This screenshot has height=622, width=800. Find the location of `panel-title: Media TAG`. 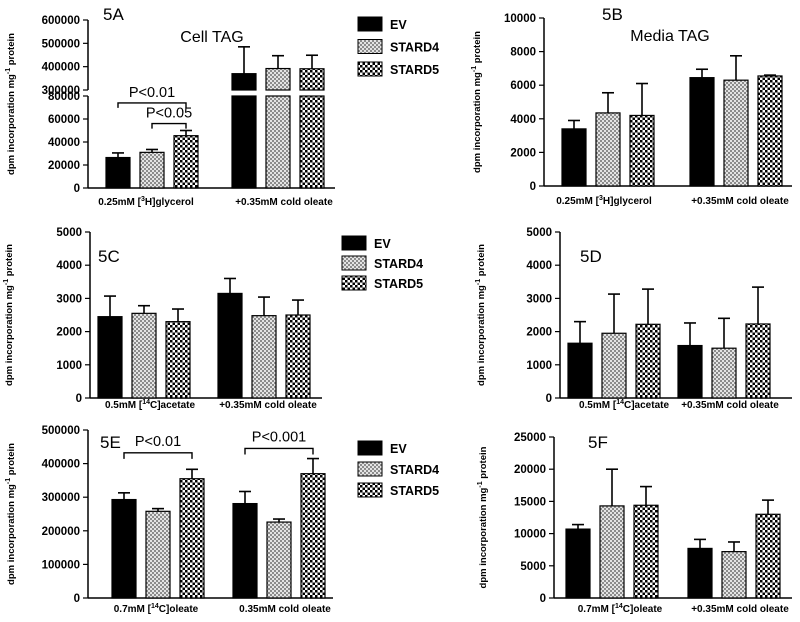

panel-title: Media TAG is located at coordinates (669, 36).